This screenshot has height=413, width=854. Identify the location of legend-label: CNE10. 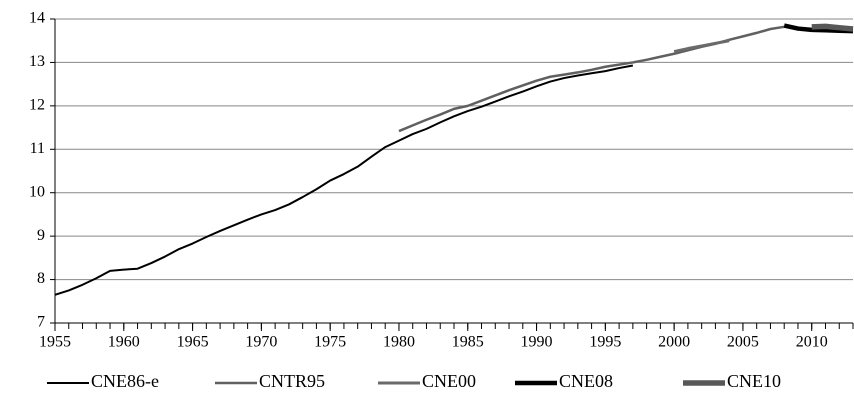
(754, 381).